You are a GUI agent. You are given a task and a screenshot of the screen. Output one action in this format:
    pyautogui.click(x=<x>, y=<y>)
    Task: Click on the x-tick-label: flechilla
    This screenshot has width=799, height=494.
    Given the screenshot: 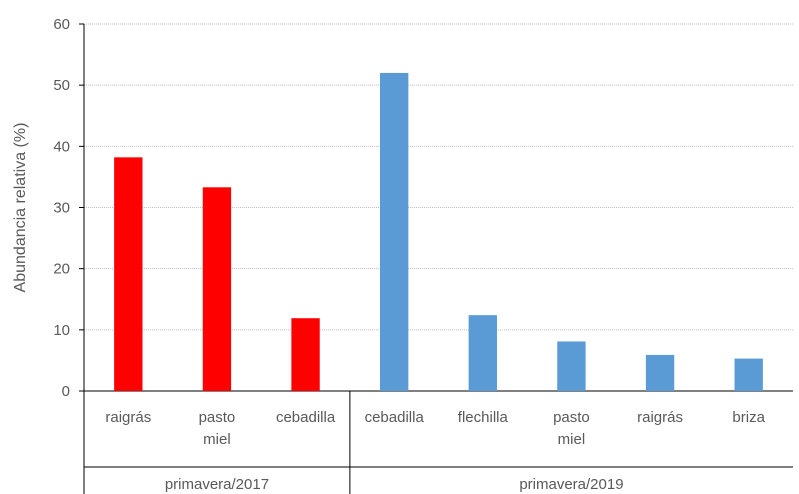 What is the action you would take?
    pyautogui.click(x=483, y=417)
    